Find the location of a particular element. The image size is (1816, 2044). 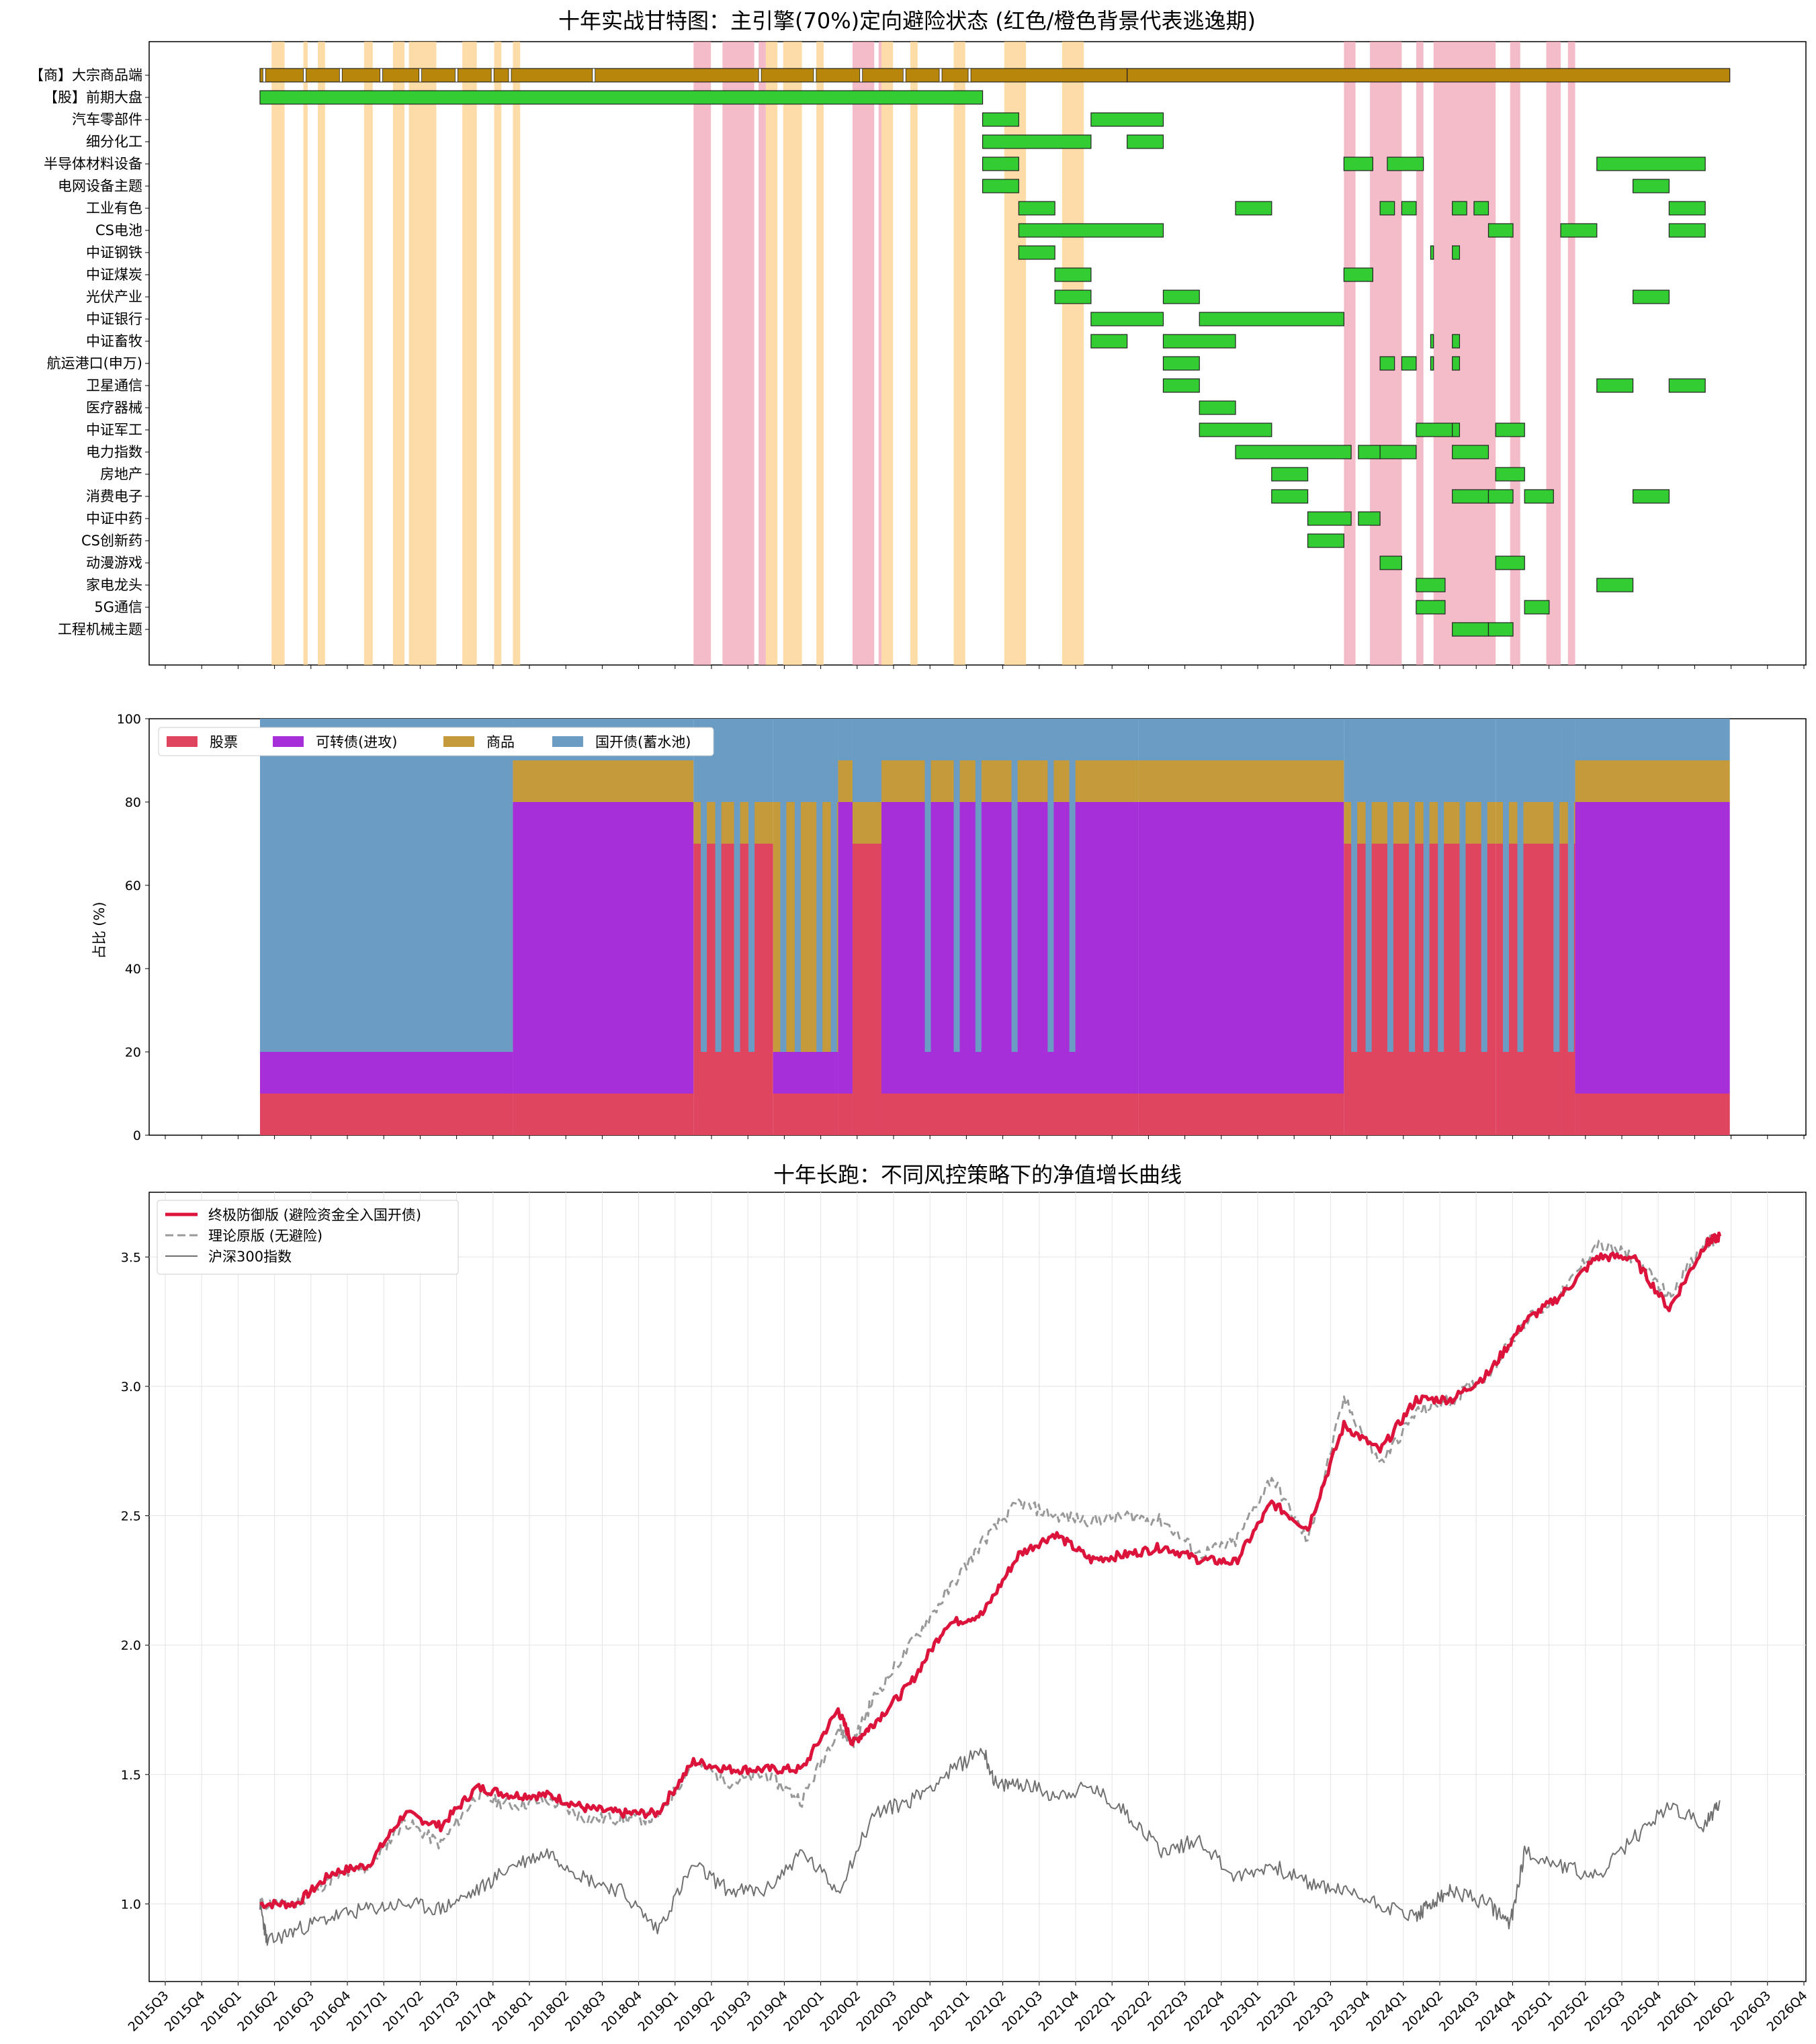

gantt-row-label: CS创新药 is located at coordinates (111, 541).